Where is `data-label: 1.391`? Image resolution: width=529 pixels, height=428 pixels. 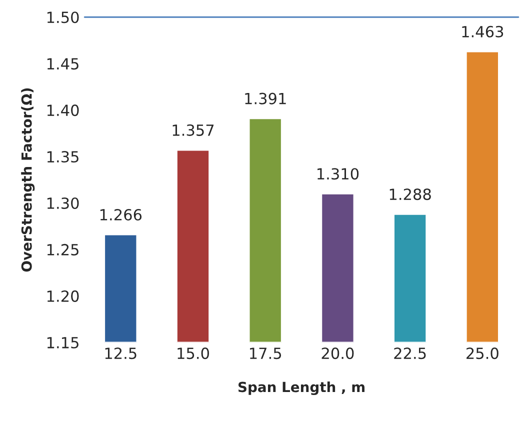
data-label: 1.391 is located at coordinates (265, 98).